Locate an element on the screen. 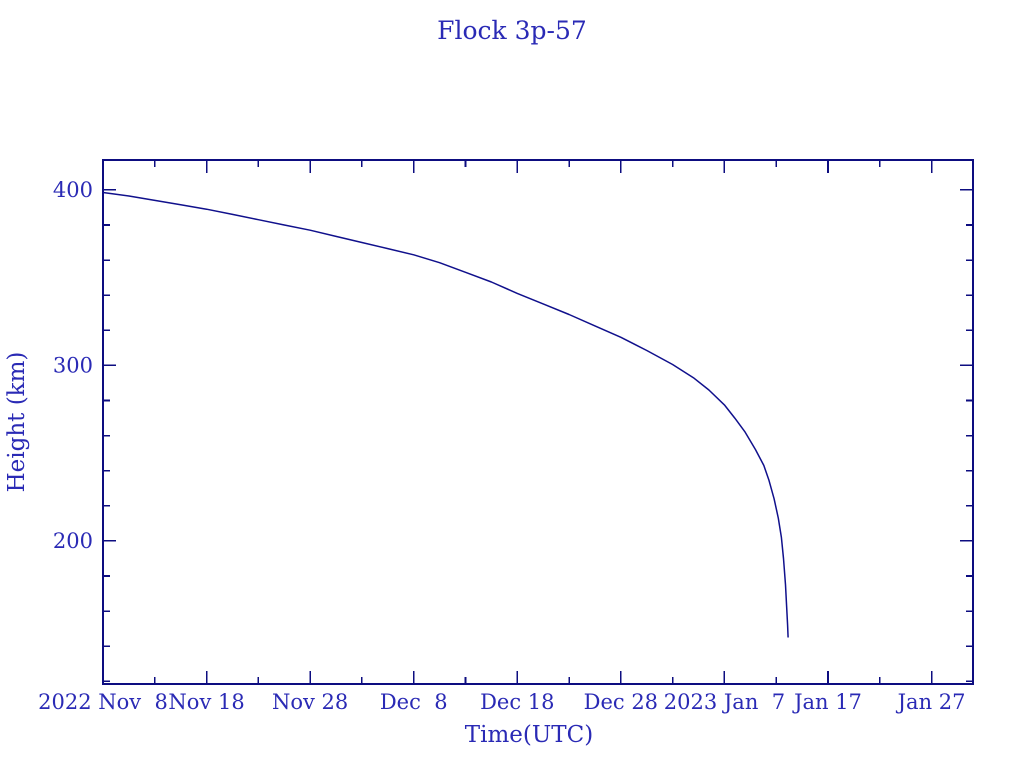  x-tick-label: Dec 18 is located at coordinates (517, 702).